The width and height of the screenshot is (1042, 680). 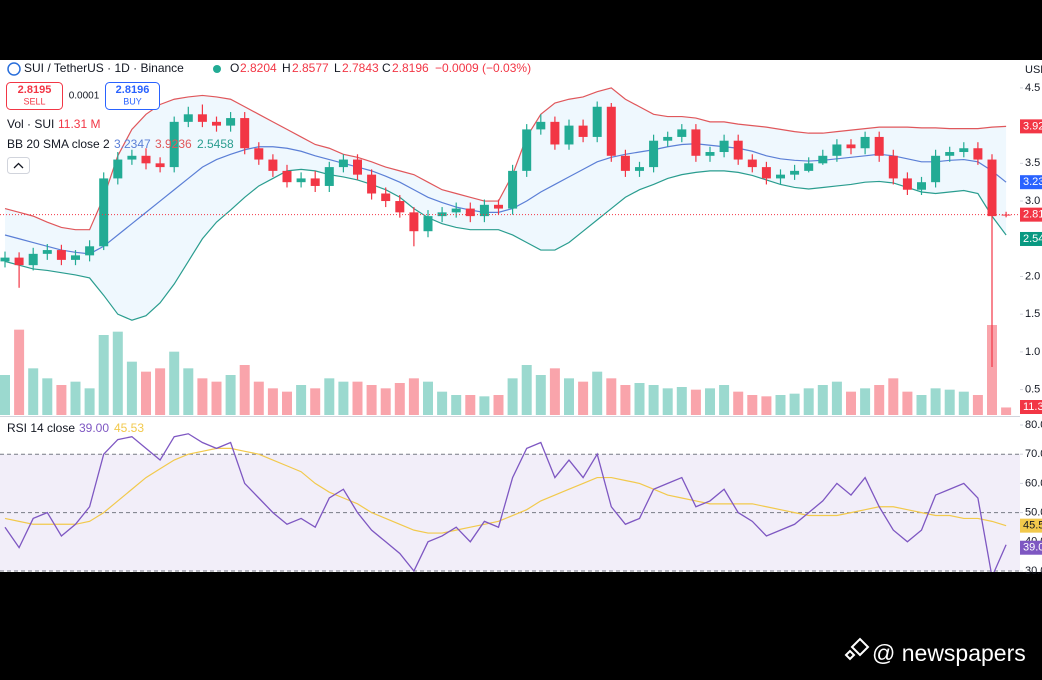 What do you see at coordinates (505, 490) in the screenshot?
I see `rsi-ma-line` at bounding box center [505, 490].